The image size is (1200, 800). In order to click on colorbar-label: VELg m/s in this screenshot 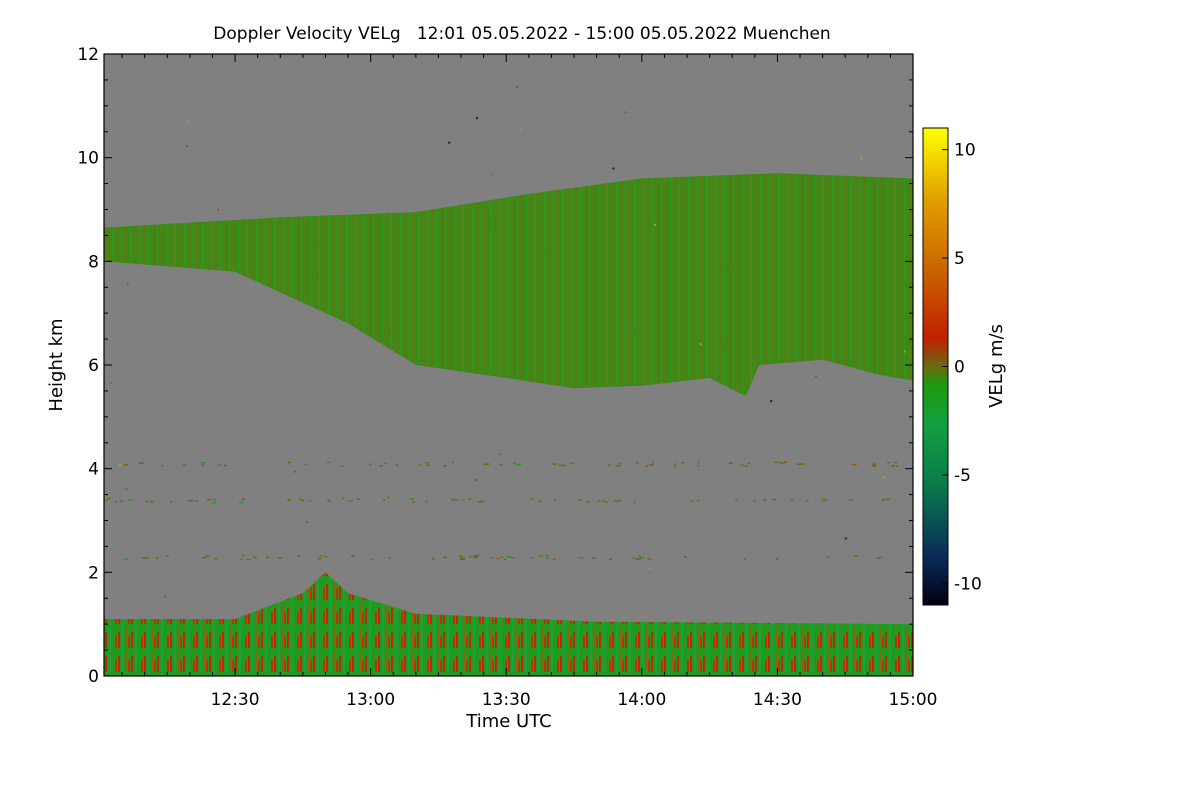, I will do `click(996, 366)`.